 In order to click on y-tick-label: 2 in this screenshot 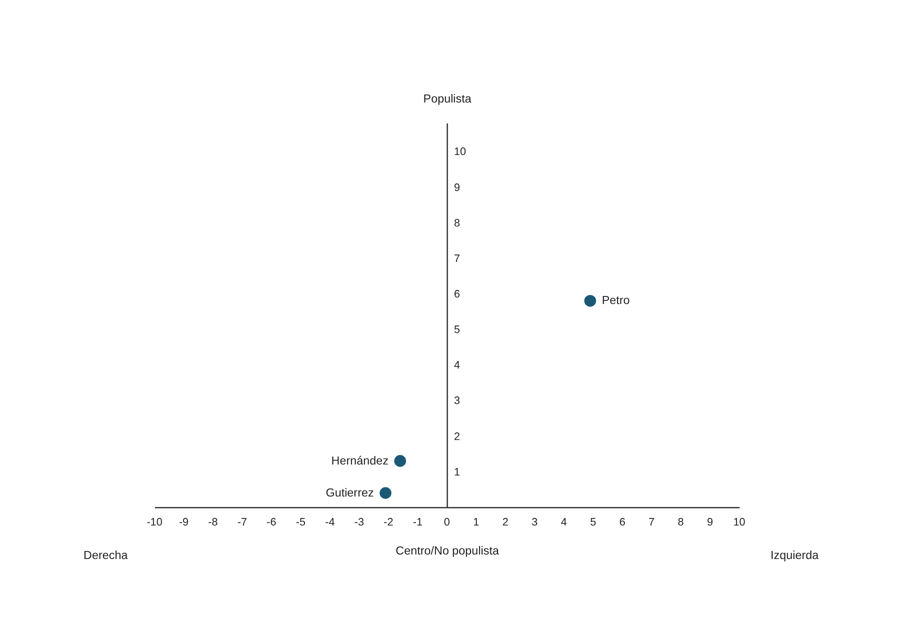, I will do `click(457, 436)`.